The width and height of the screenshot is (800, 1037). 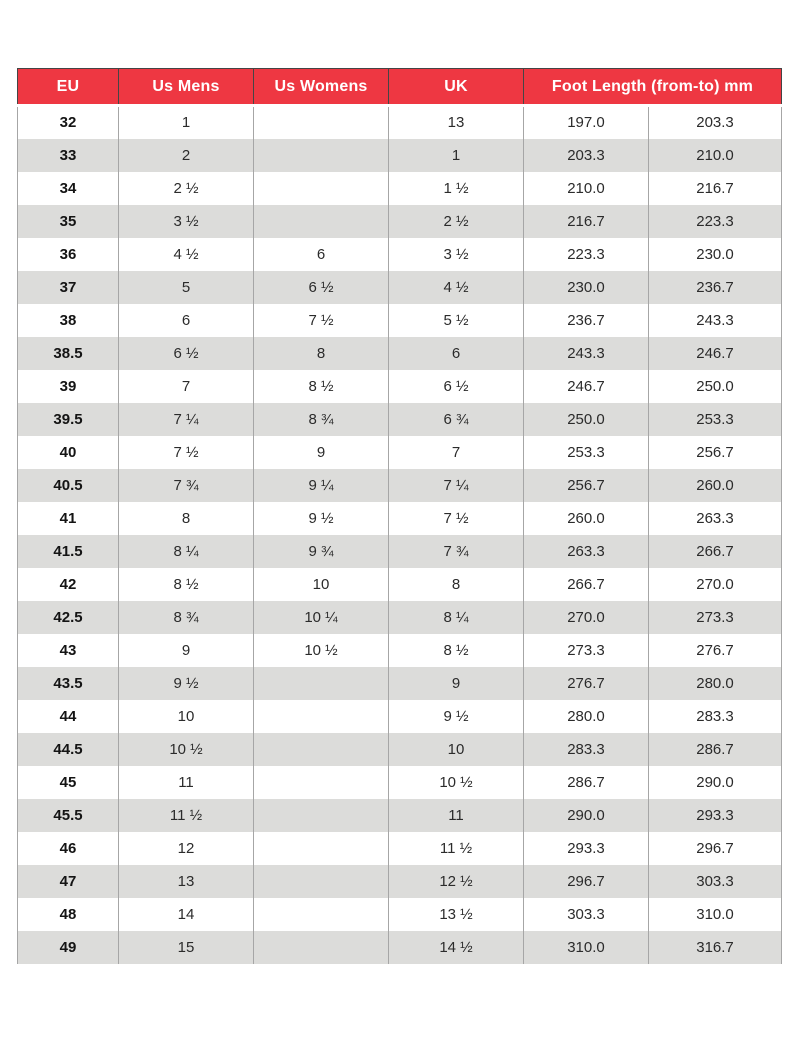 What do you see at coordinates (321, 485) in the screenshot?
I see `cell-us-womens: 9 ¼` at bounding box center [321, 485].